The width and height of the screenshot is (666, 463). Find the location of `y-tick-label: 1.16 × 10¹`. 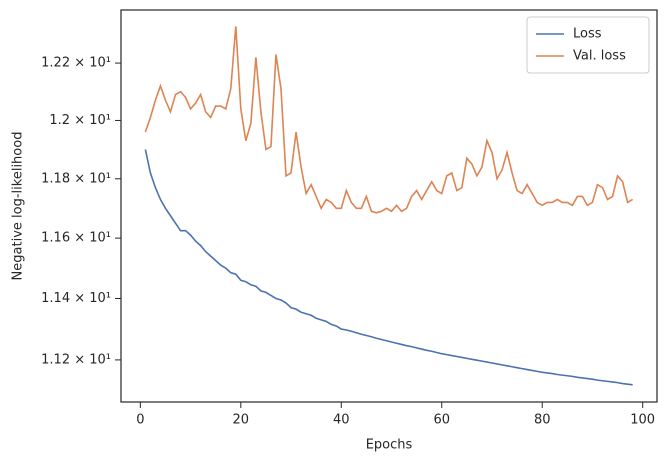

y-tick-label: 1.16 × 10¹ is located at coordinates (76, 238).